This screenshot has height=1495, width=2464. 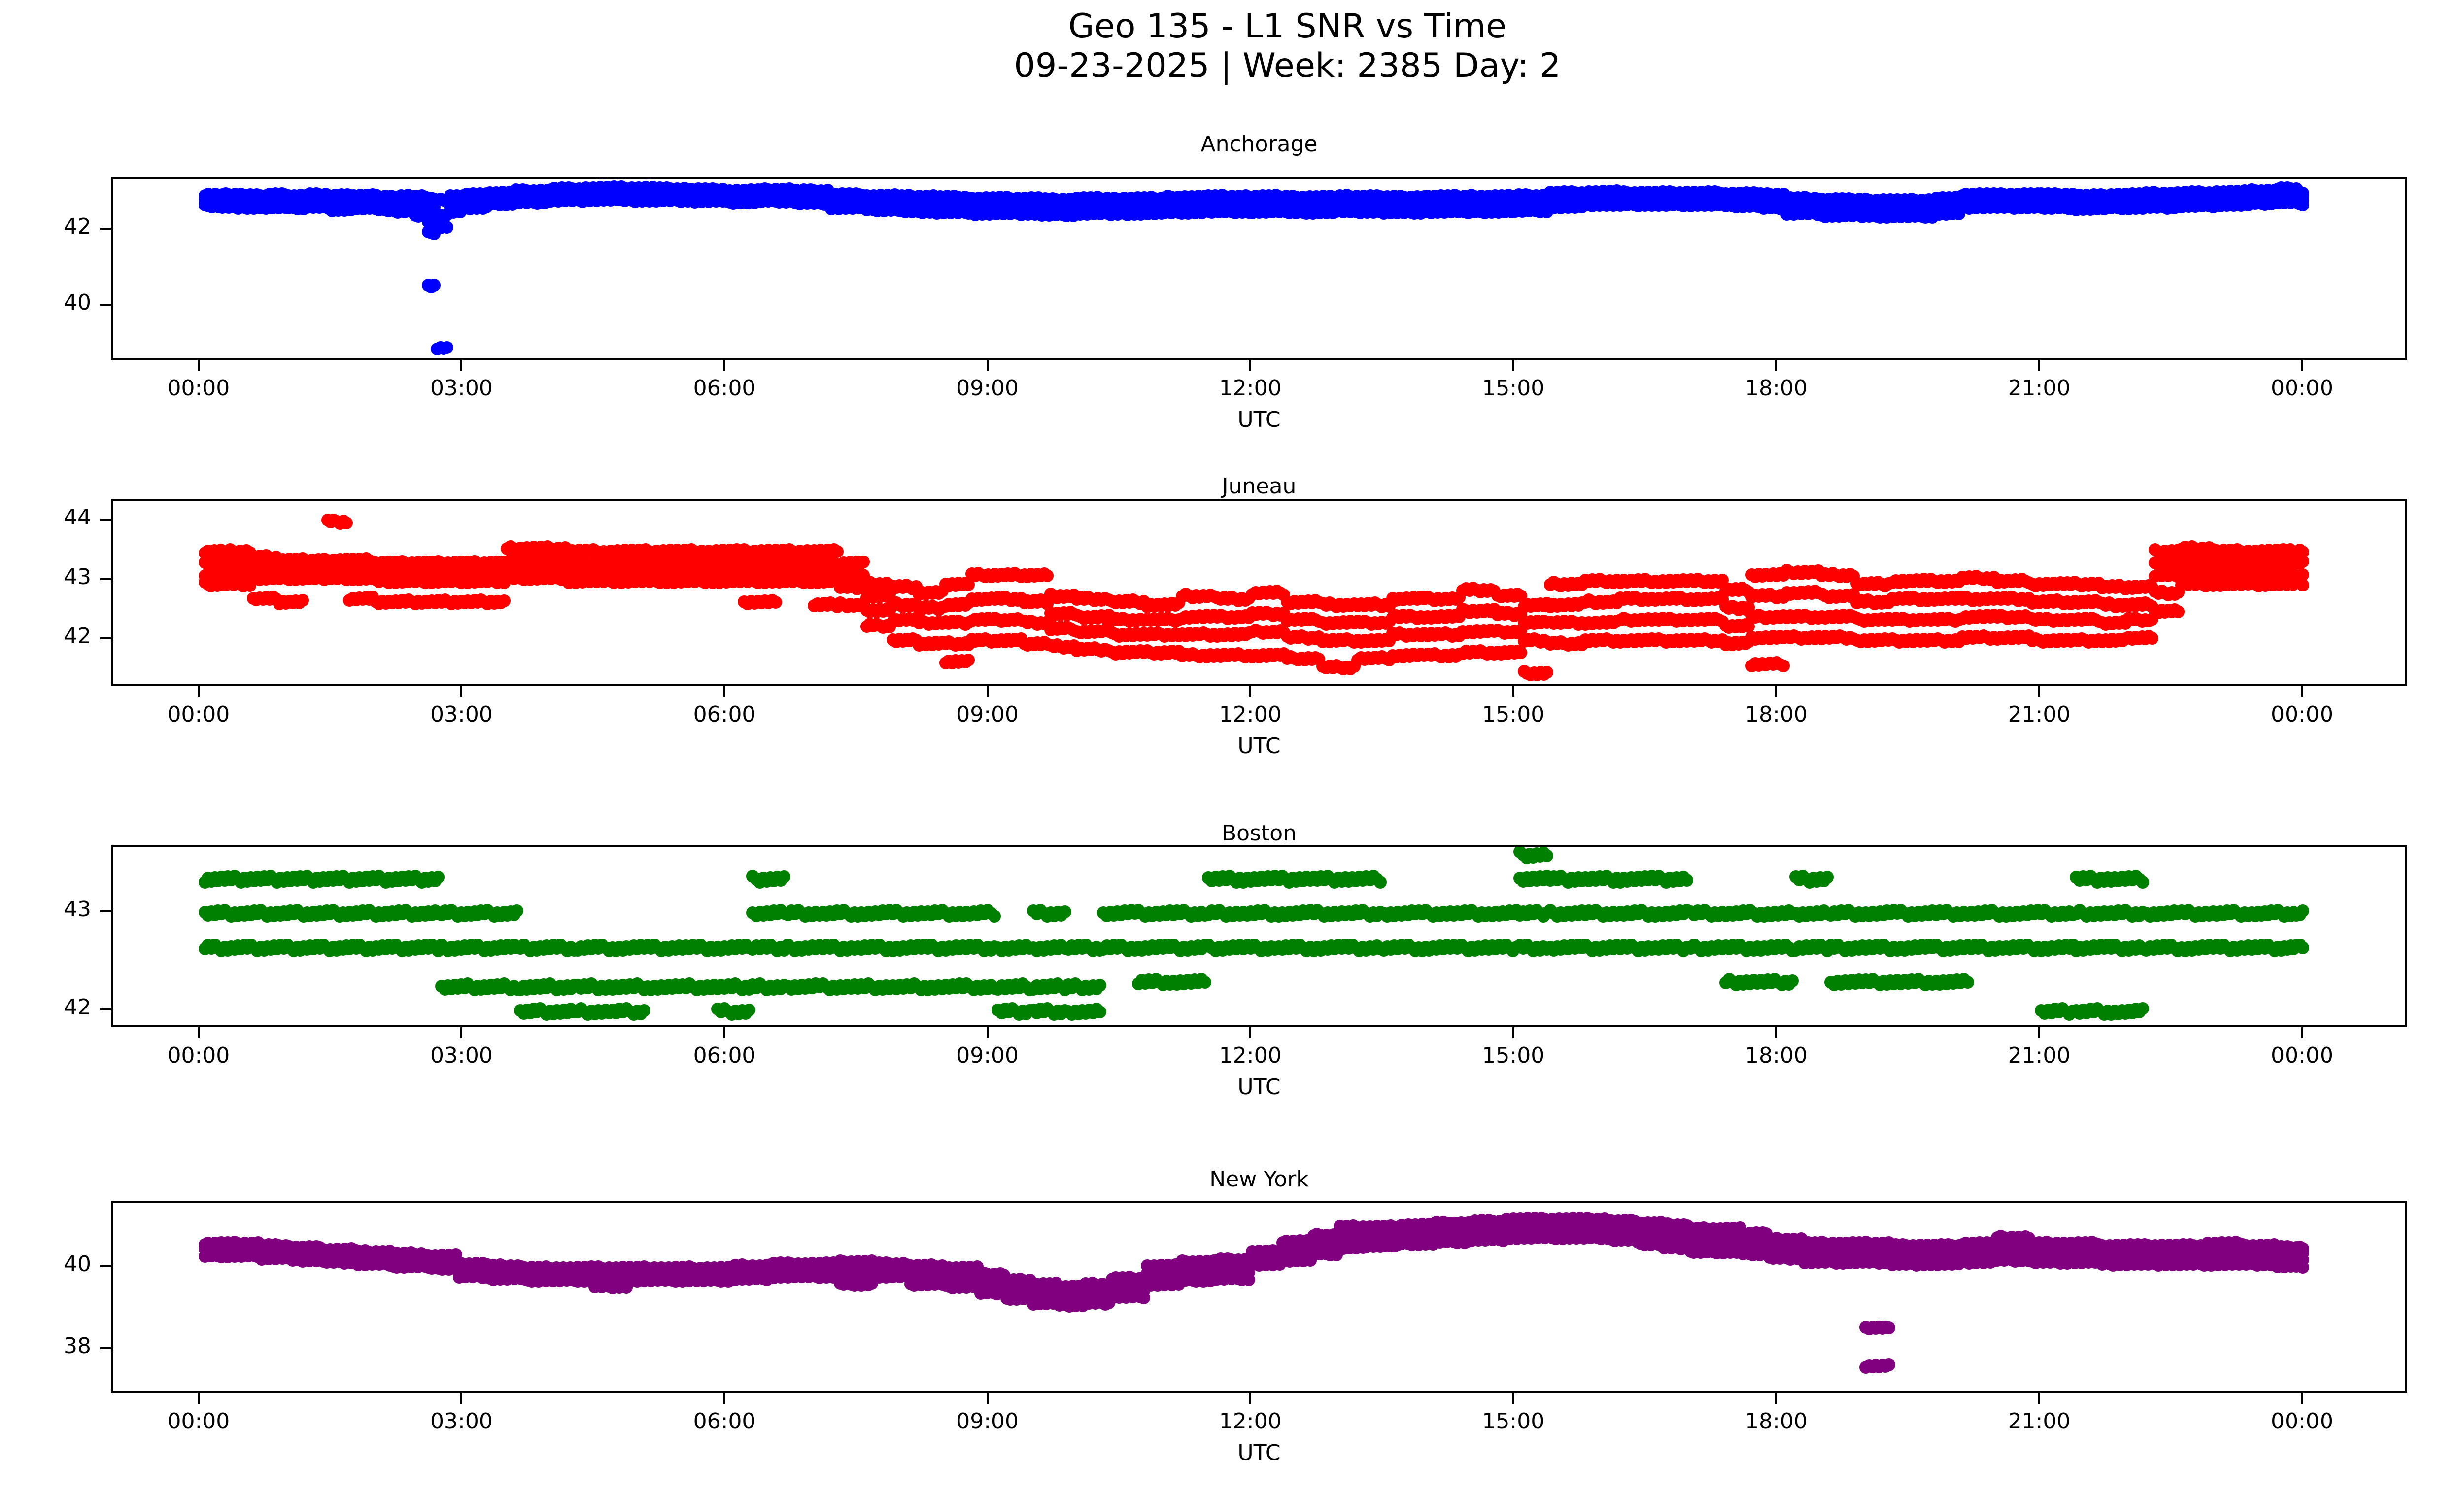 I want to click on x-tick-label: 18:00, so click(x=1776, y=388).